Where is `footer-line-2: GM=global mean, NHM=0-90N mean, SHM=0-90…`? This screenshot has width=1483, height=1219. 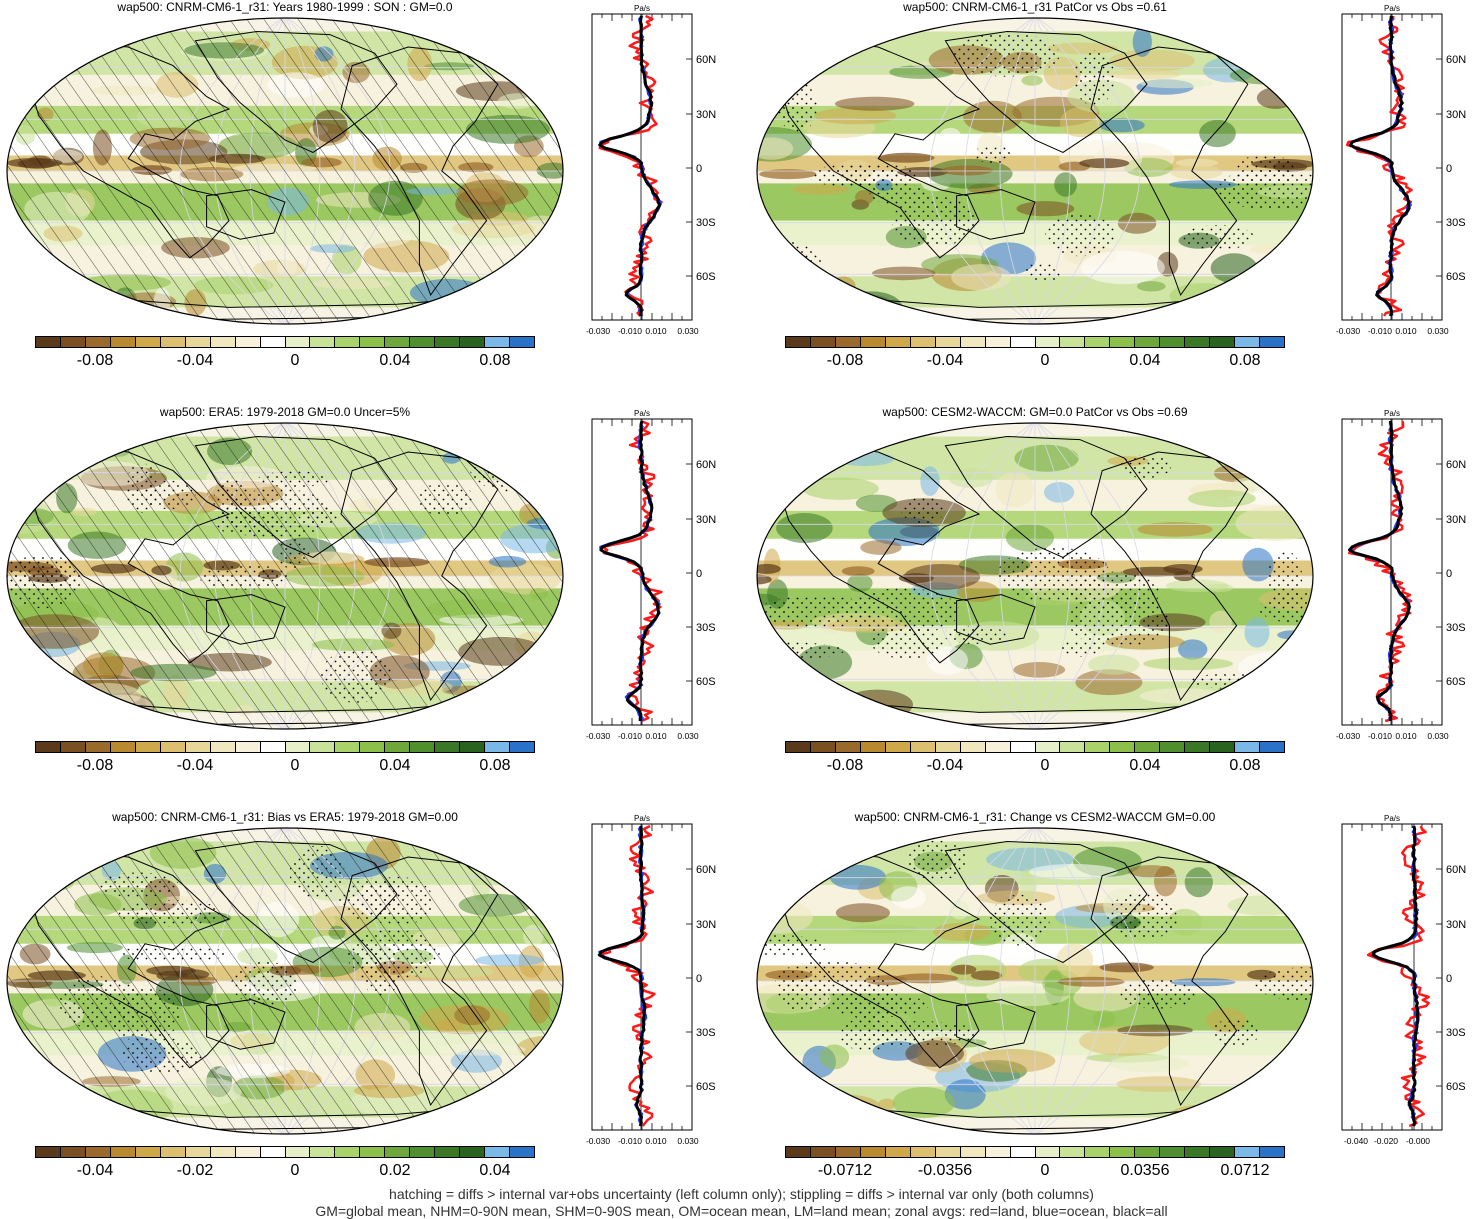 footer-line-2: GM=global mean, NHM=0-90N mean, SHM=0-90… is located at coordinates (741, 1211).